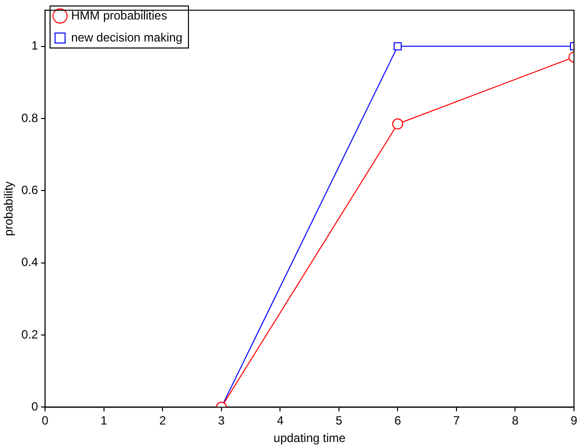 This screenshot has width=584, height=446. Describe the element at coordinates (34, 407) in the screenshot. I see `y-tick-label: 0` at that location.